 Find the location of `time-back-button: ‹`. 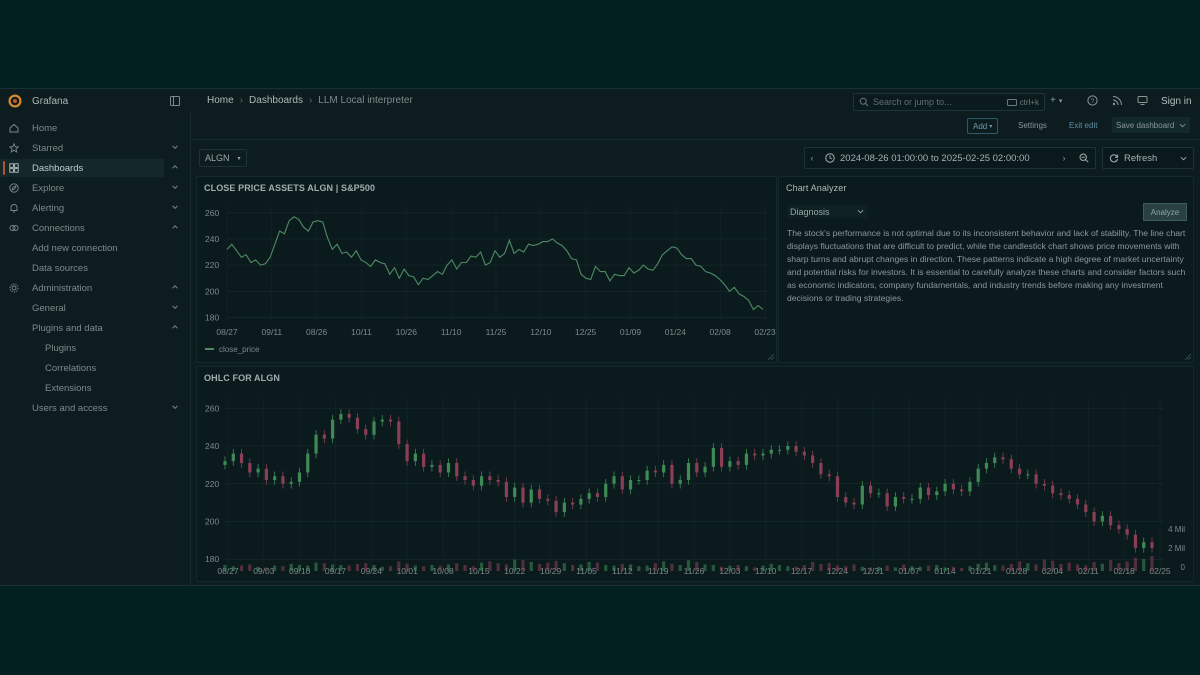

time-back-button: ‹ is located at coordinates (812, 158).